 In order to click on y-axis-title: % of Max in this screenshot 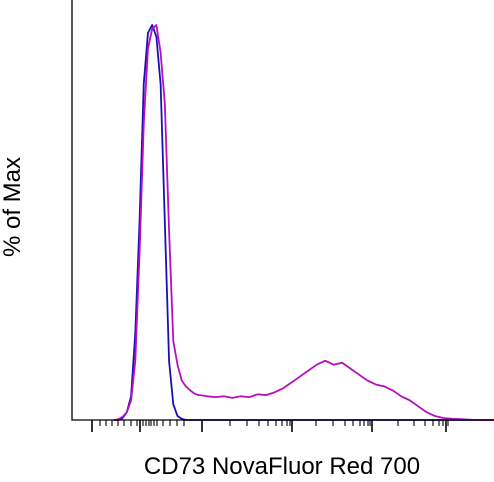, I will do `click(13, 207)`.